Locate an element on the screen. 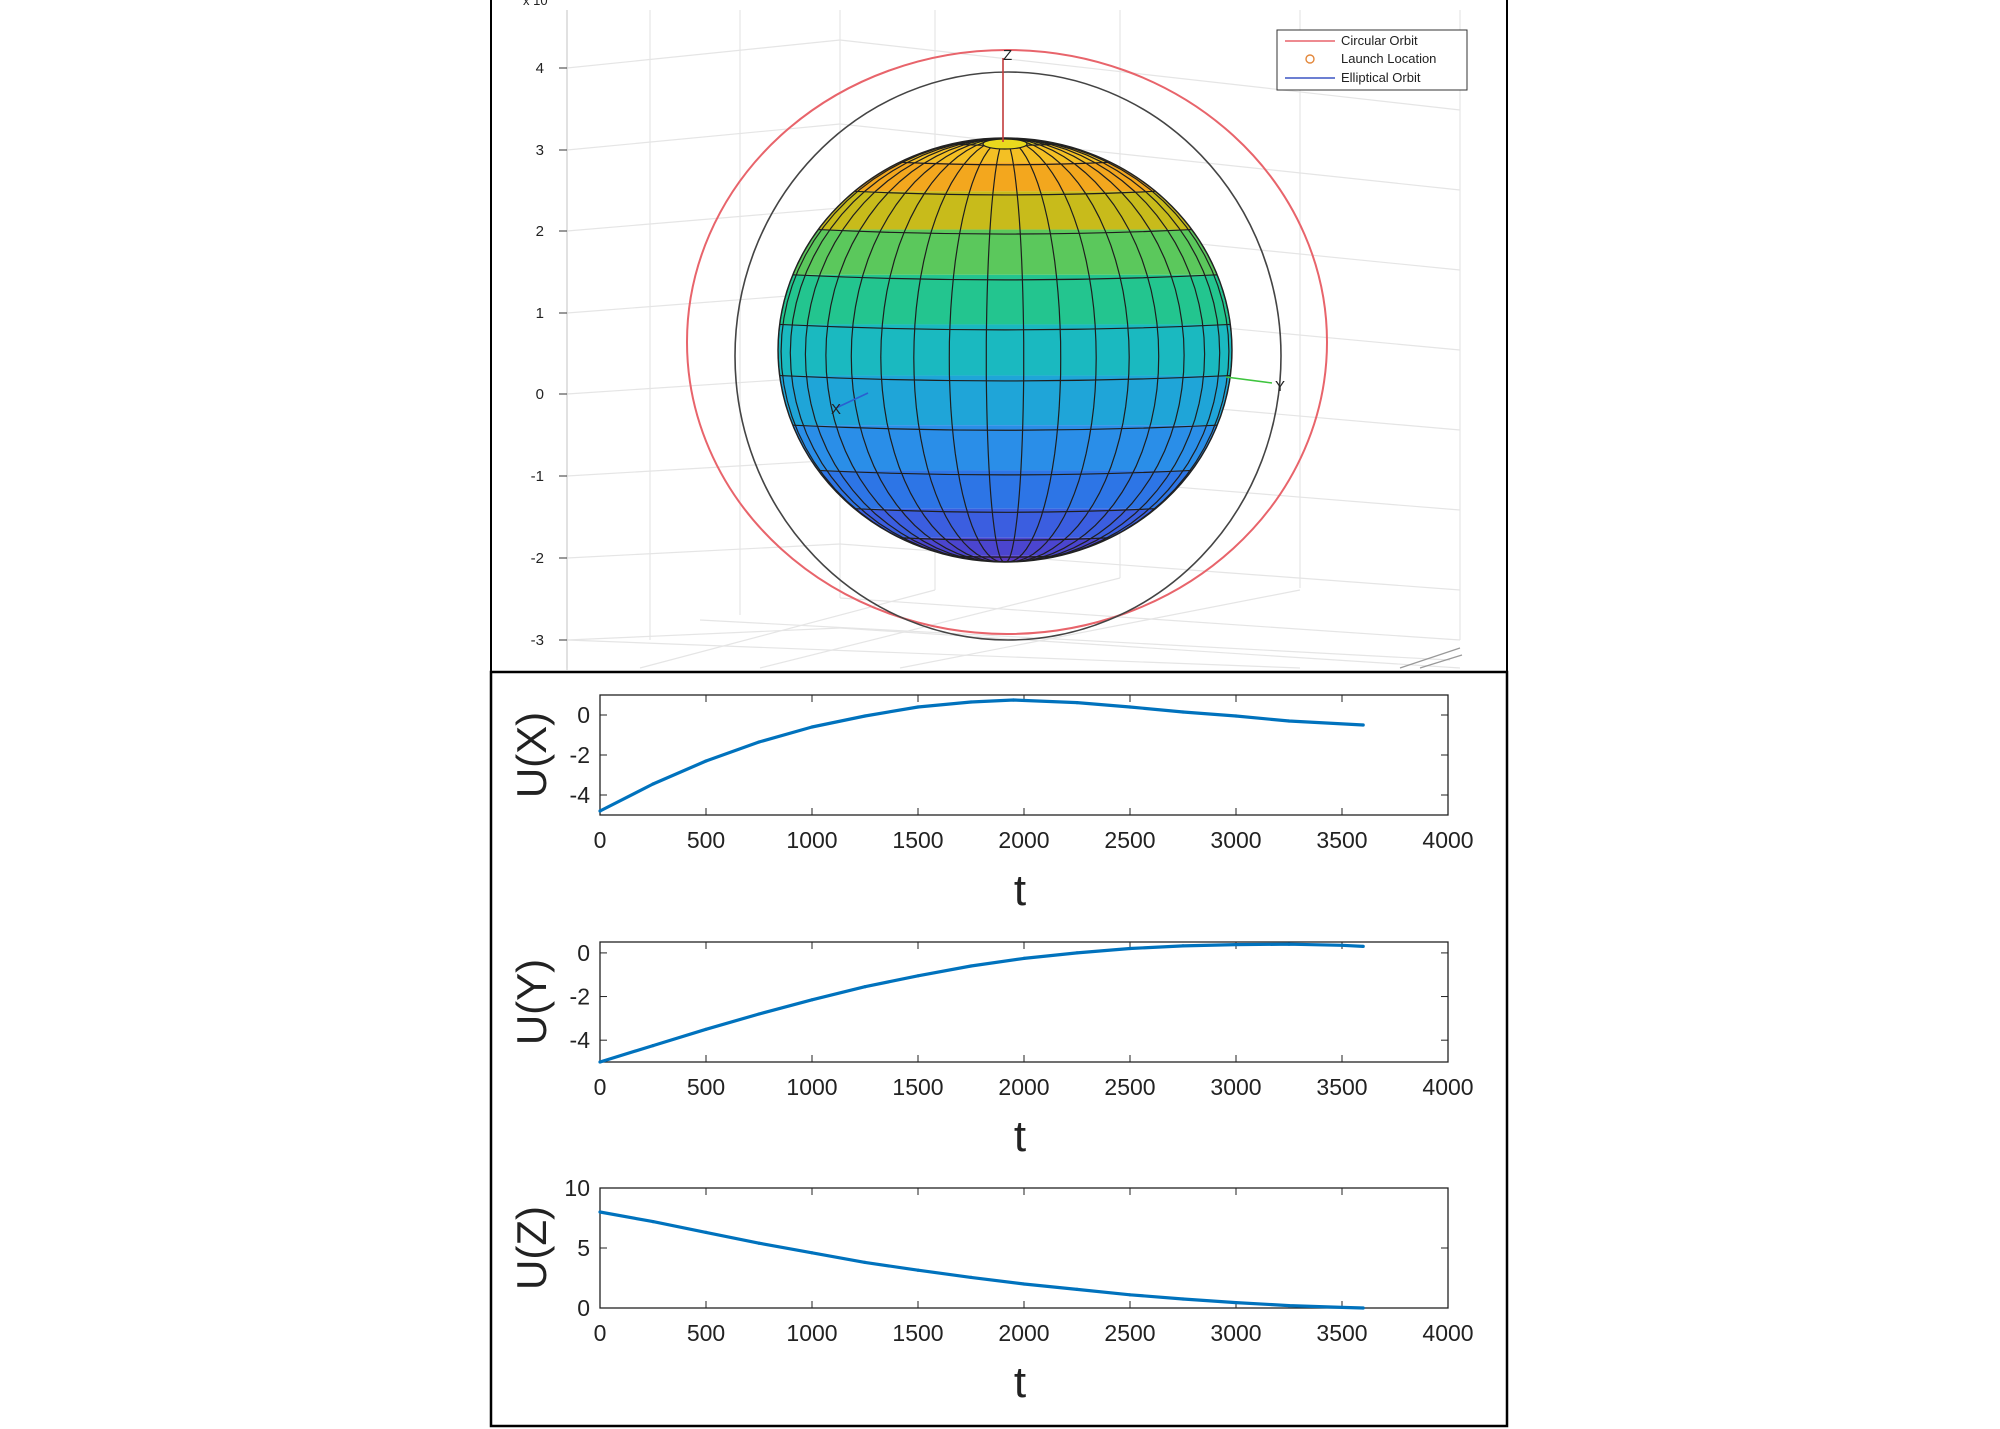 Image resolution: width=2000 pixels, height=1429 pixels. body-axes: Z Y X is located at coordinates (1058, 232).